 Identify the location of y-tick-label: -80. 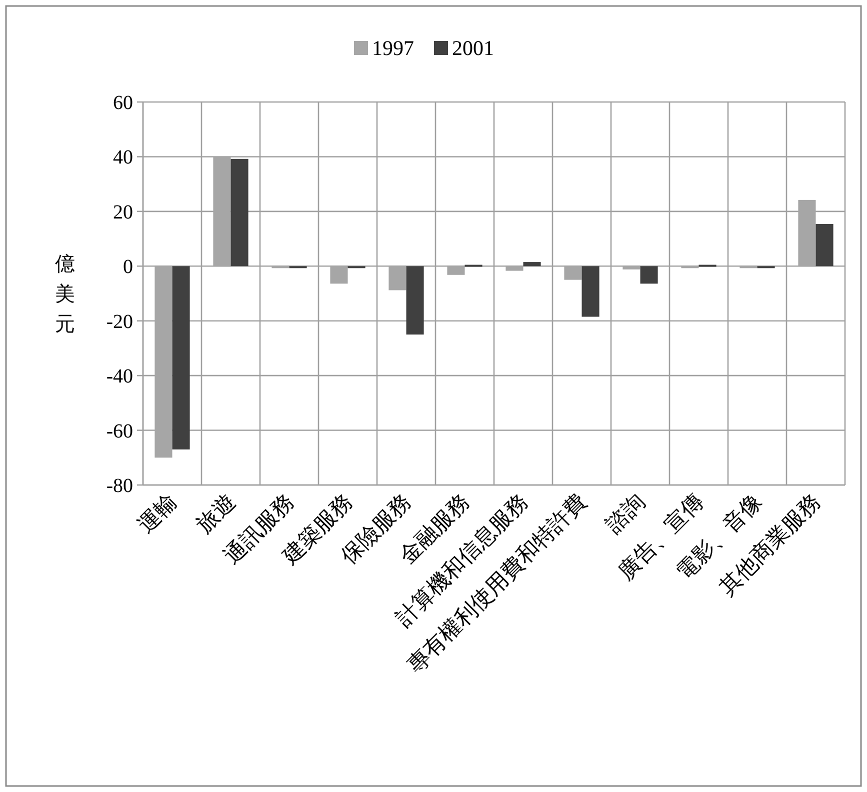
(119, 486).